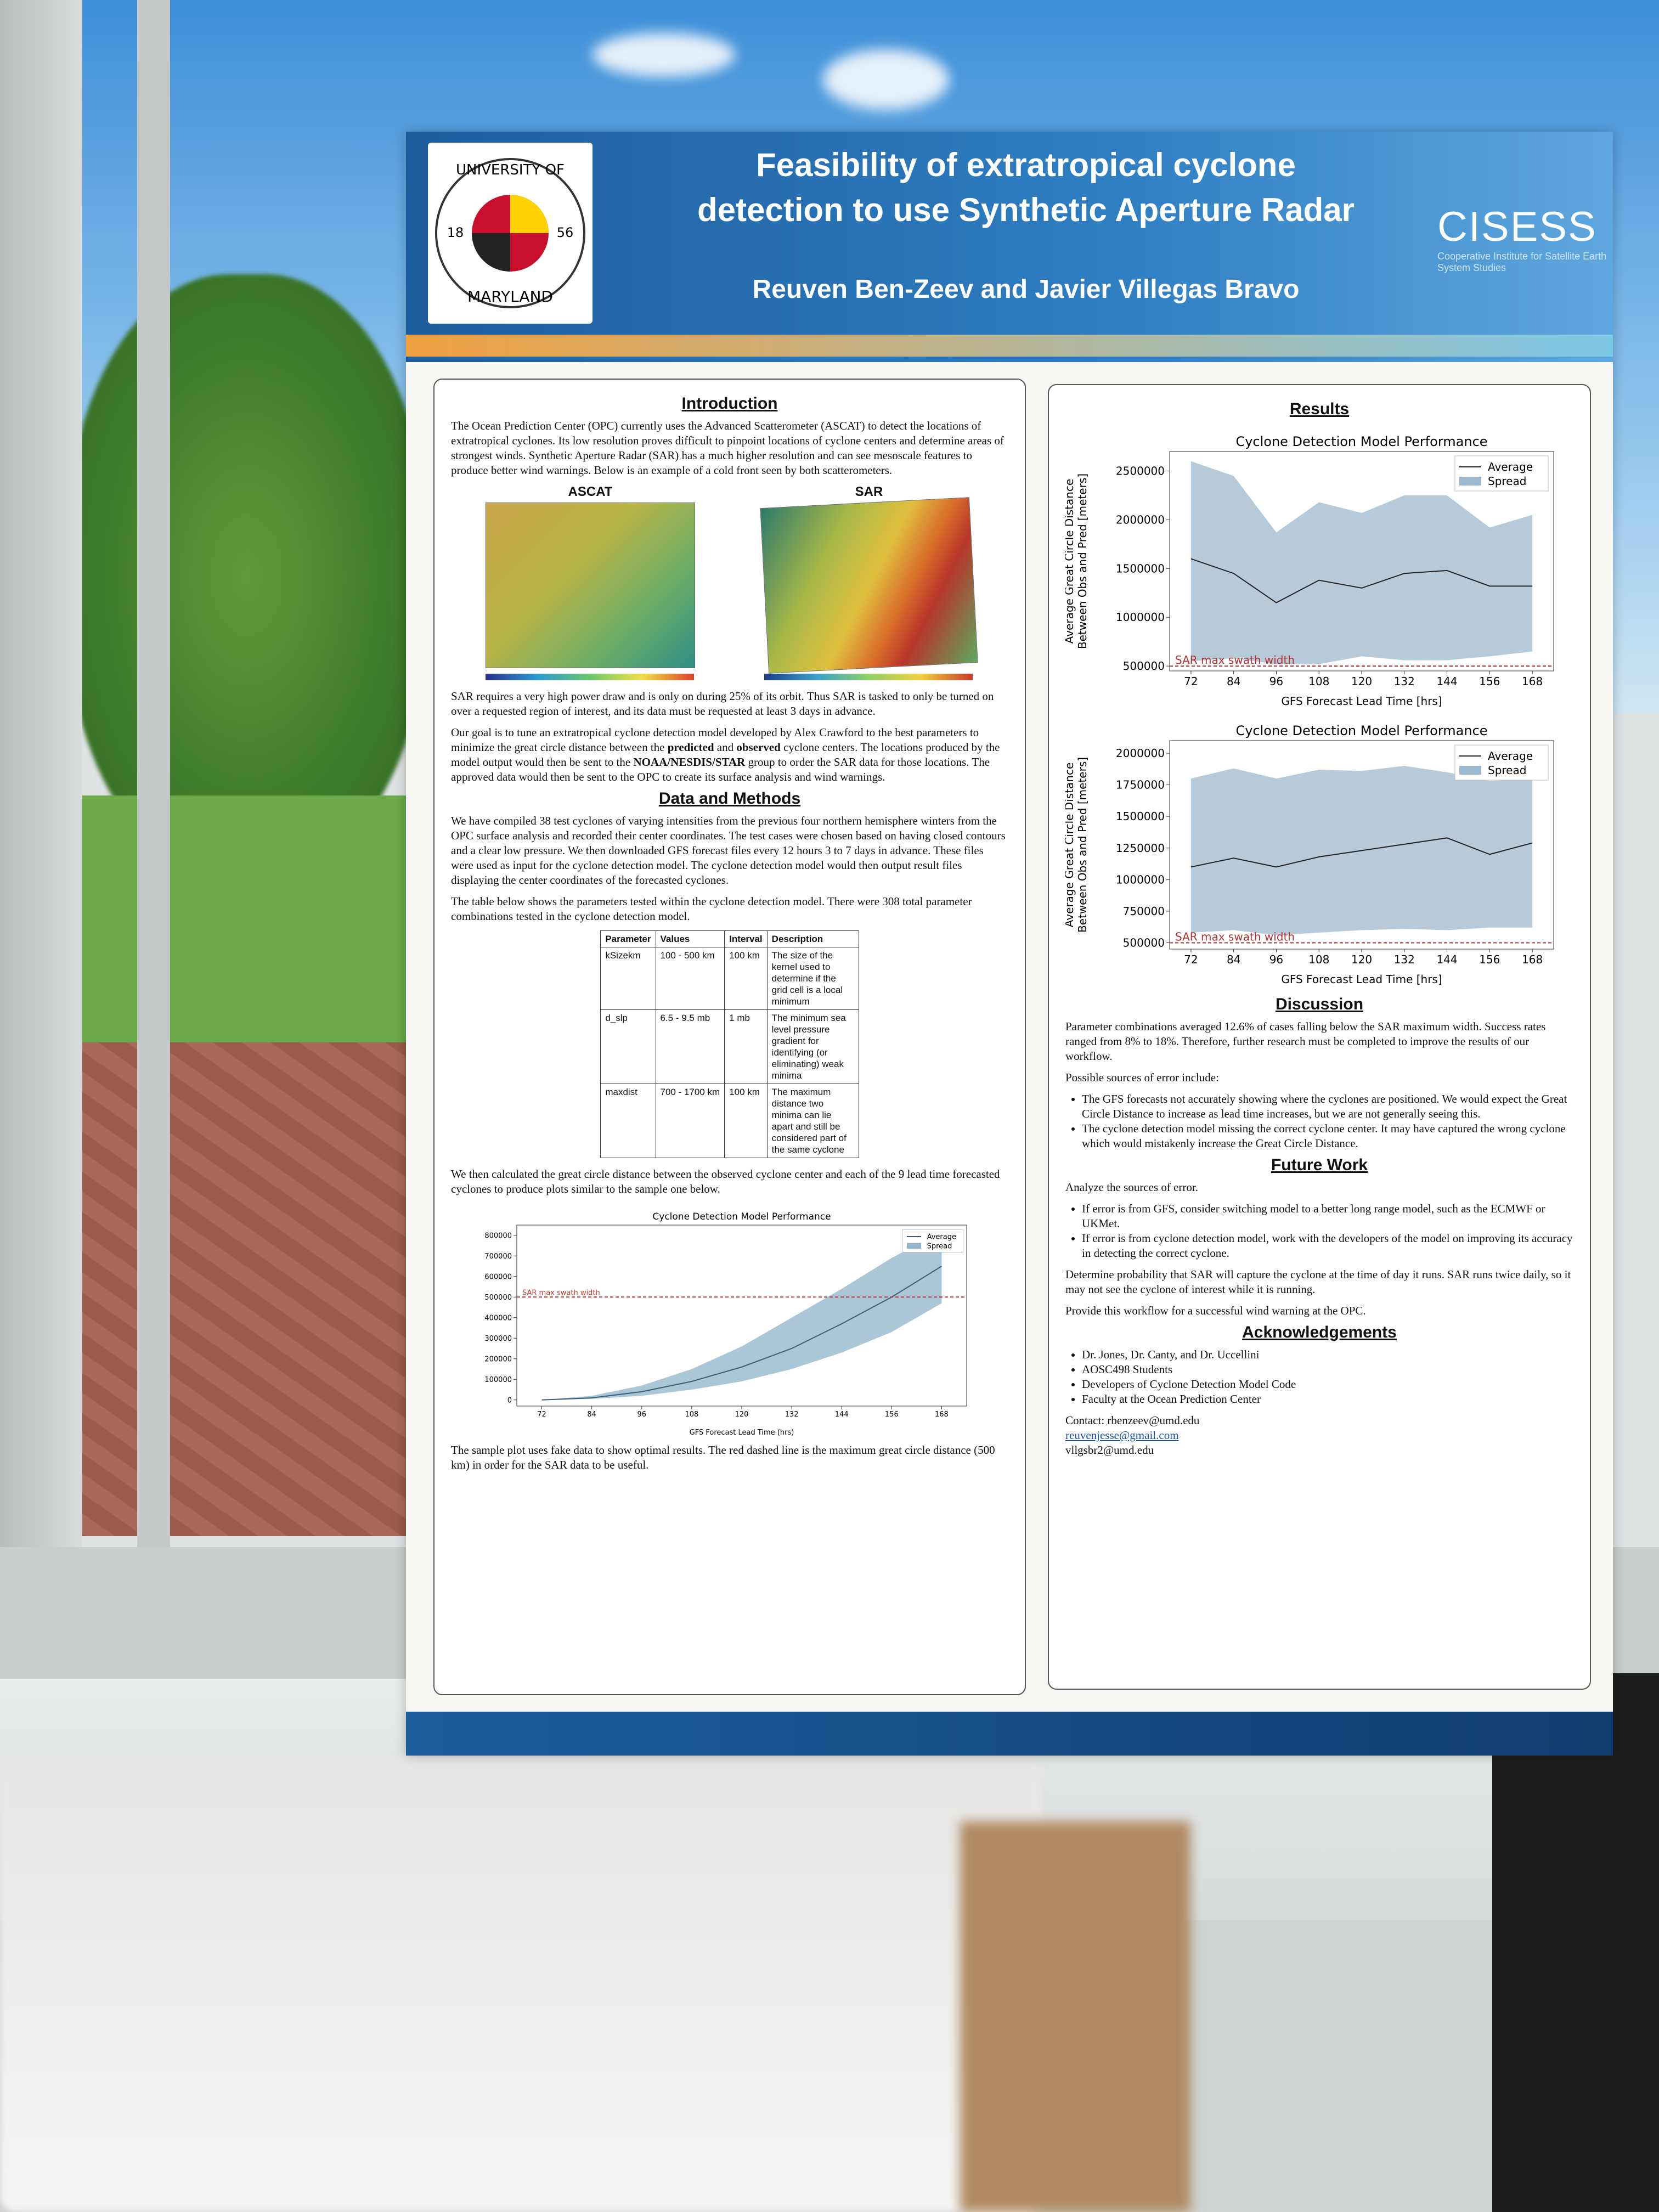 This screenshot has width=1659, height=2212. What do you see at coordinates (1328, 1369) in the screenshot?
I see `bullet-item: AOSC498 Students` at bounding box center [1328, 1369].